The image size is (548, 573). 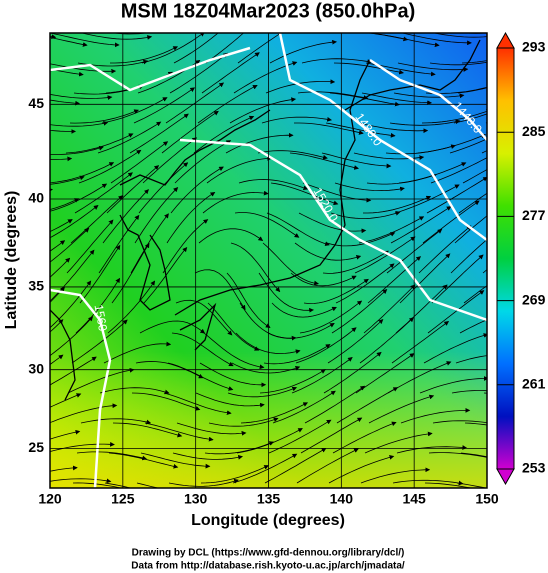 What do you see at coordinates (414, 499) in the screenshot?
I see `x-tick-label: 145` at bounding box center [414, 499].